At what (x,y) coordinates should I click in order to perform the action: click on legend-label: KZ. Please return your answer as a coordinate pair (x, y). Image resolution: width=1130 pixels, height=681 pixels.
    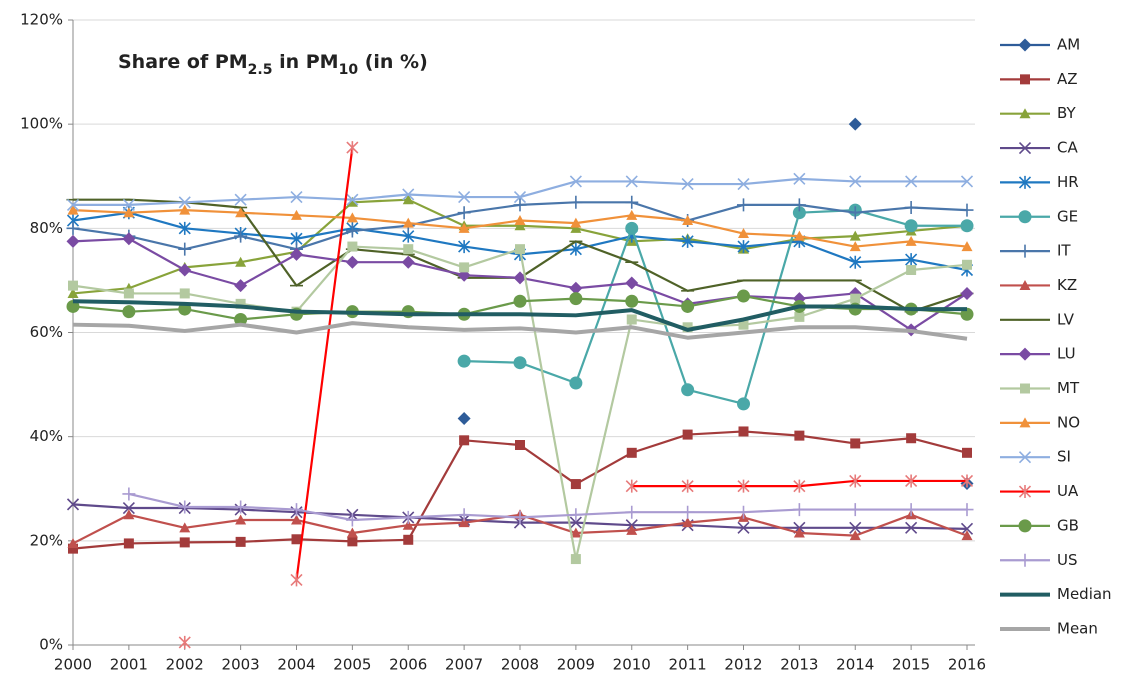
    Looking at the image, I should click on (1067, 285).